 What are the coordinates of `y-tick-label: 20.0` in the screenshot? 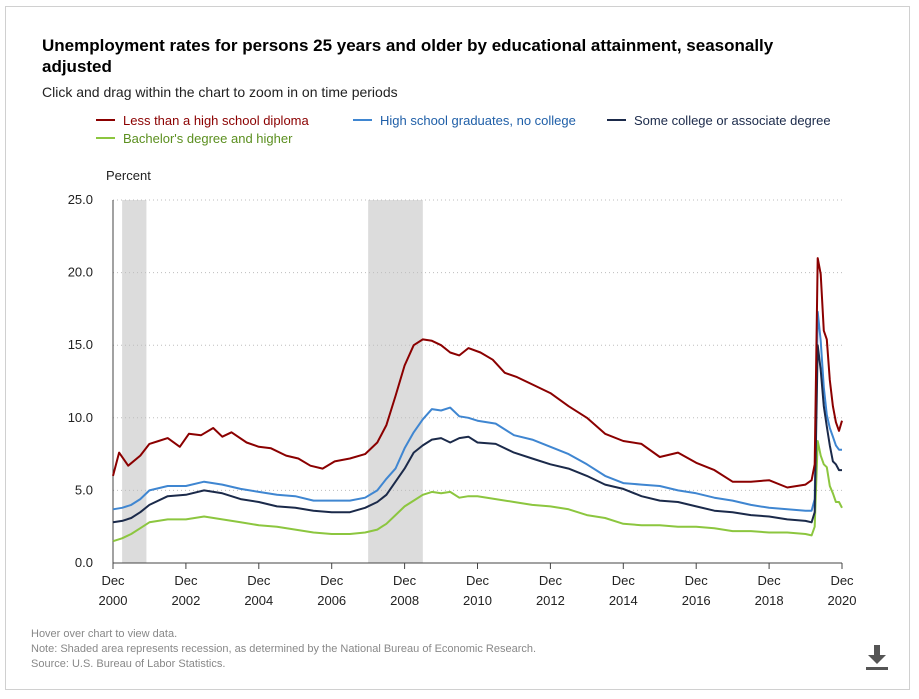 It's located at (80, 272).